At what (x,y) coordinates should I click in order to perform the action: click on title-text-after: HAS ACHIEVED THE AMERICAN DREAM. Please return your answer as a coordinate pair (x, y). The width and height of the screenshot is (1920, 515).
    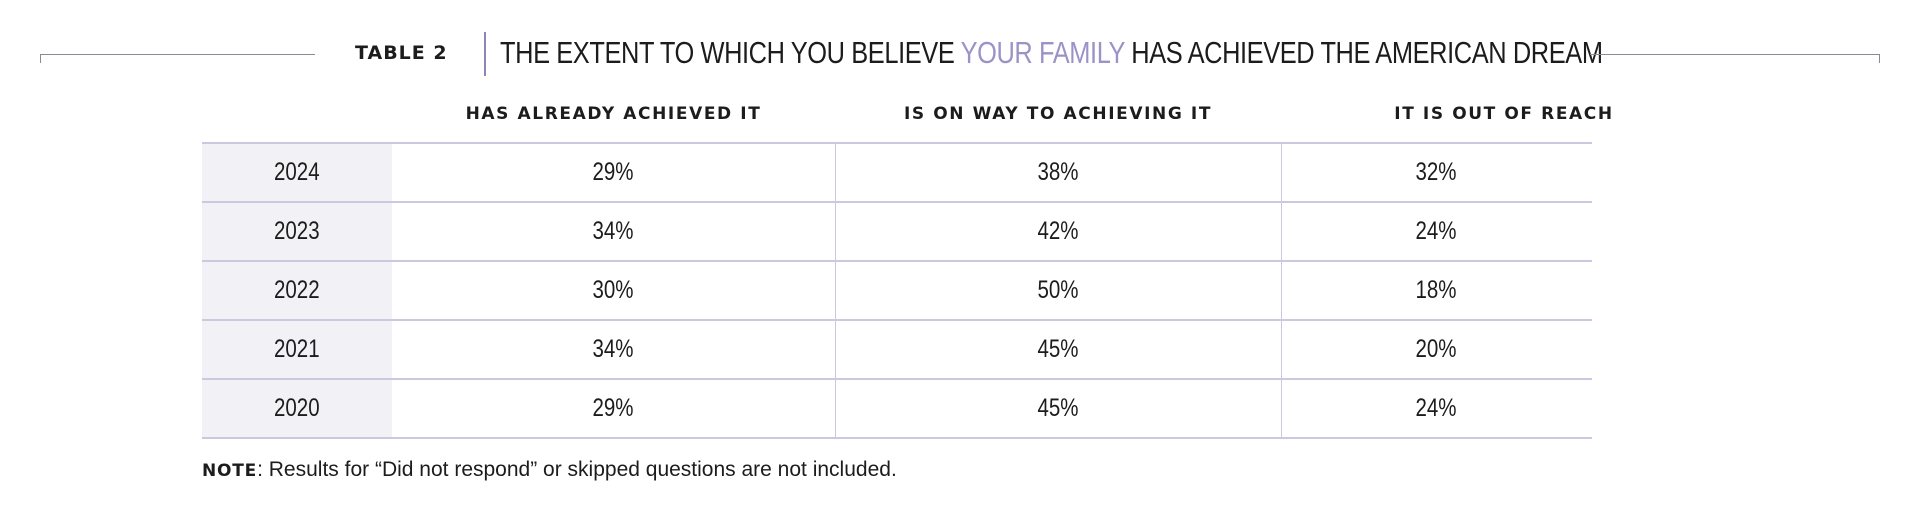
    Looking at the image, I should click on (1363, 52).